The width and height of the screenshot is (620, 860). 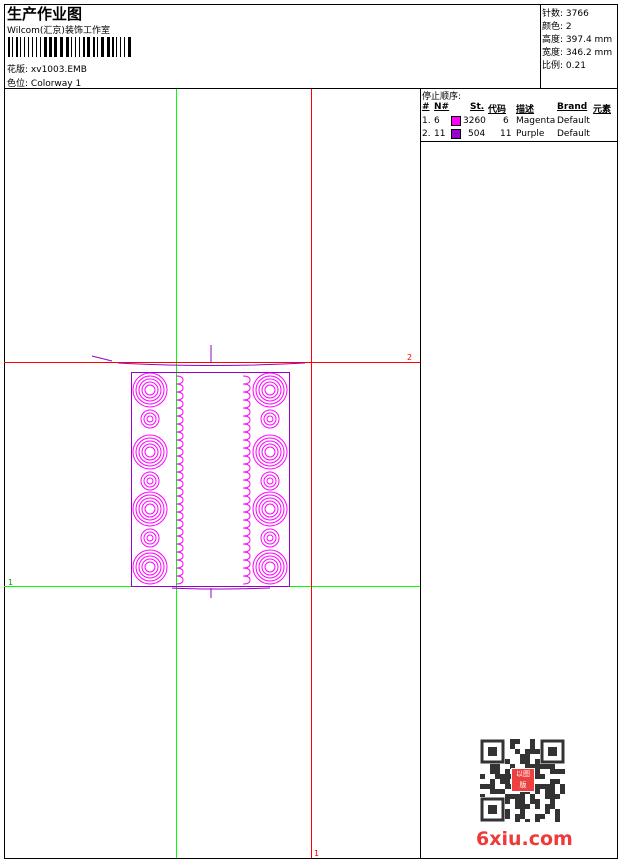 What do you see at coordinates (577, 40) in the screenshot?
I see `info-height: 高度: 397.4 mm` at bounding box center [577, 40].